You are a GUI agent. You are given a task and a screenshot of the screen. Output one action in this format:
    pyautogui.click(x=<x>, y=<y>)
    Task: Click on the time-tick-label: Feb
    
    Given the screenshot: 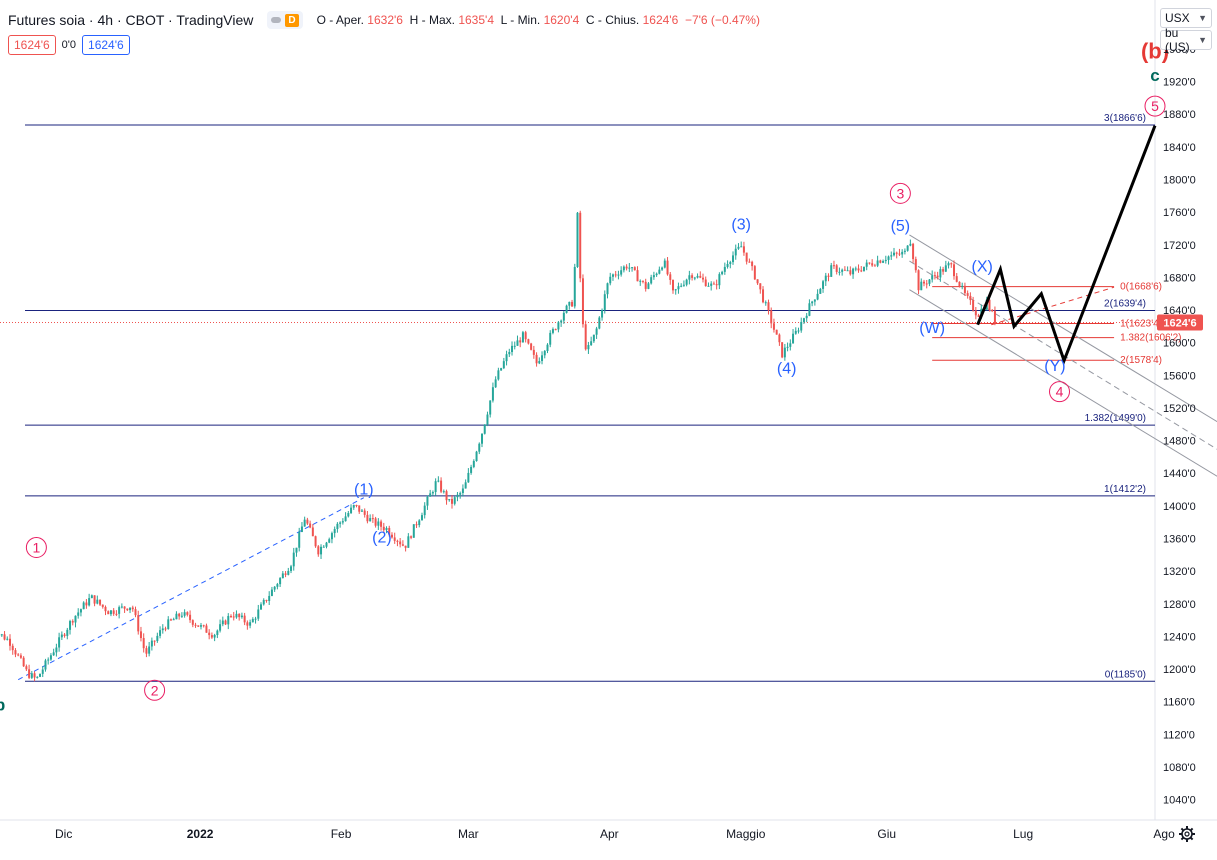 What is the action you would take?
    pyautogui.click(x=341, y=834)
    